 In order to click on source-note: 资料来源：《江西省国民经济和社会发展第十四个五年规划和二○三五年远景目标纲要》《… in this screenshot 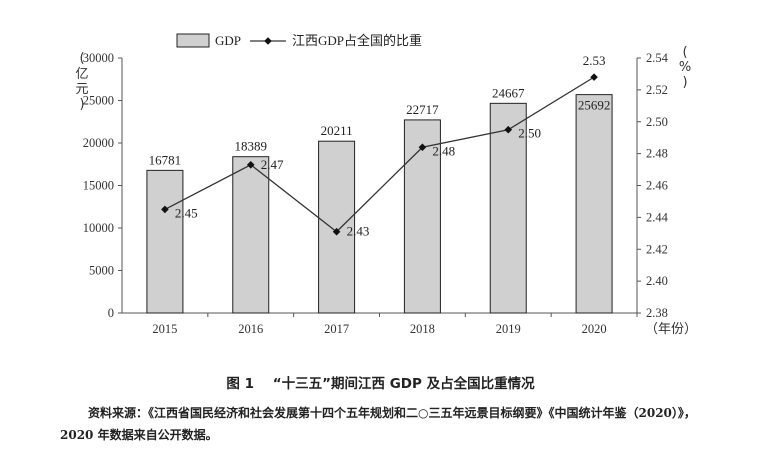, I will do `click(385, 424)`.